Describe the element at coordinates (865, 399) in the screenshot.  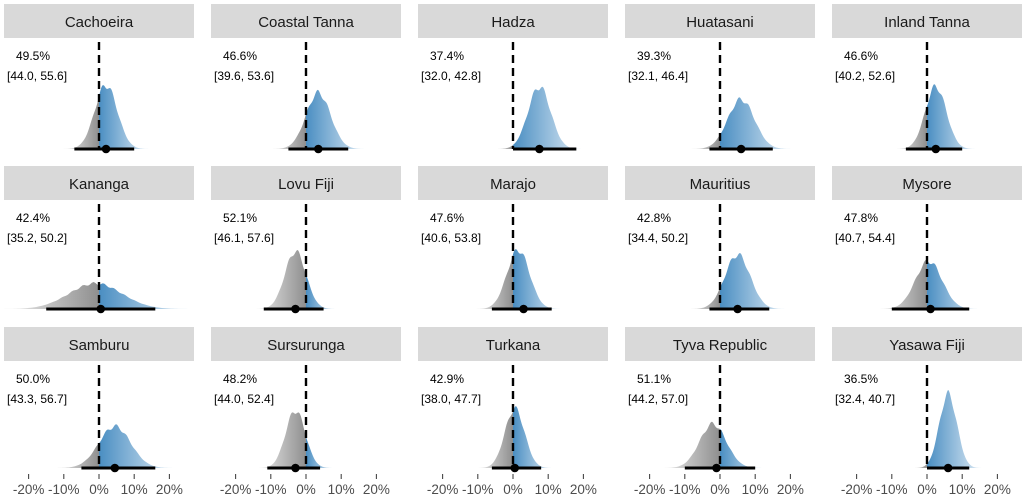
I see `interval-label: [32.4, 40.7]` at that location.